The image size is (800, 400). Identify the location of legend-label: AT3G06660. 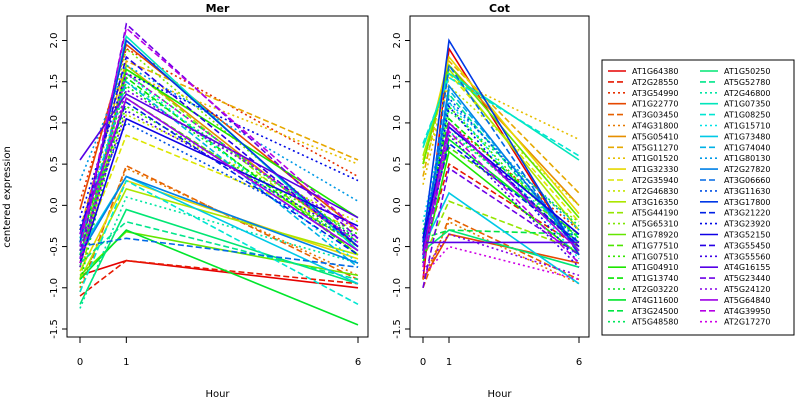
(747, 180).